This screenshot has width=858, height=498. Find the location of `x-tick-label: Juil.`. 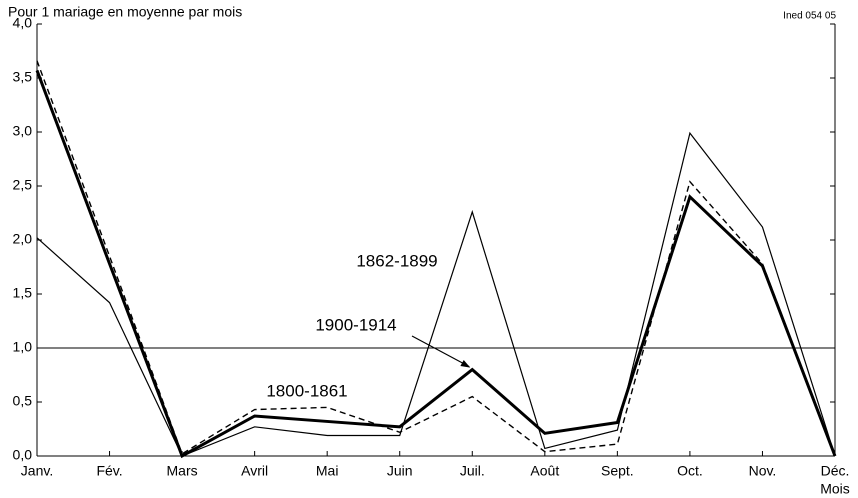

x-tick-label: Juil. is located at coordinates (472, 471).